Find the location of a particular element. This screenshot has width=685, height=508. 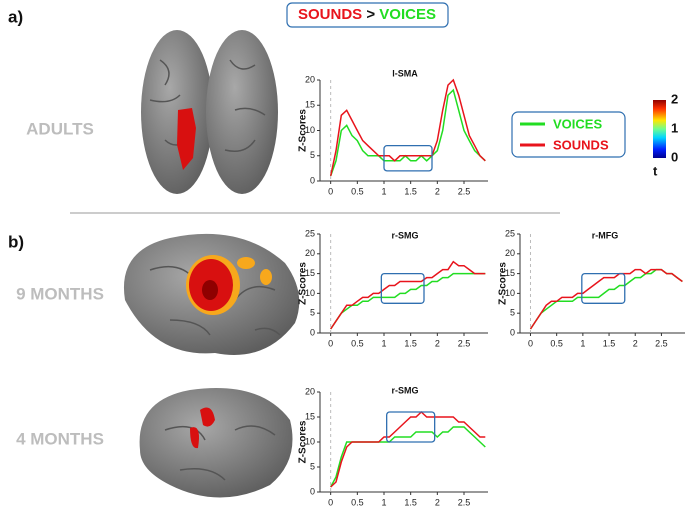

group-label: 9 MONTHS is located at coordinates (60, 293).